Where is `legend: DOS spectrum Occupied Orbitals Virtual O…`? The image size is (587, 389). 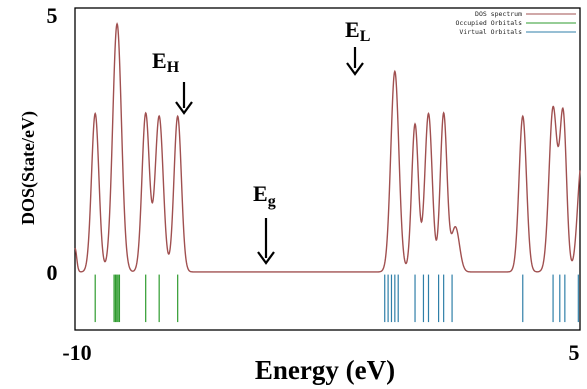
legend: DOS spectrum Occupied Orbitals Virtual O… is located at coordinates (515, 23).